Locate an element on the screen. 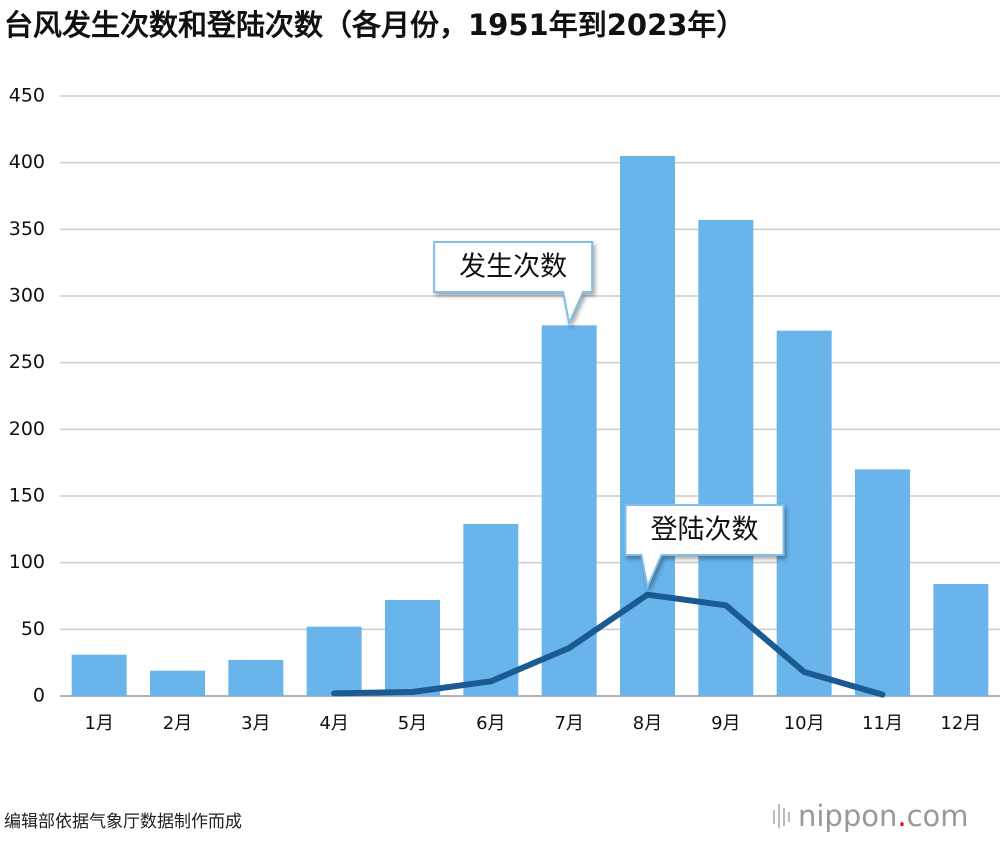  legend-callout: 登陆次数 is located at coordinates (704, 547).